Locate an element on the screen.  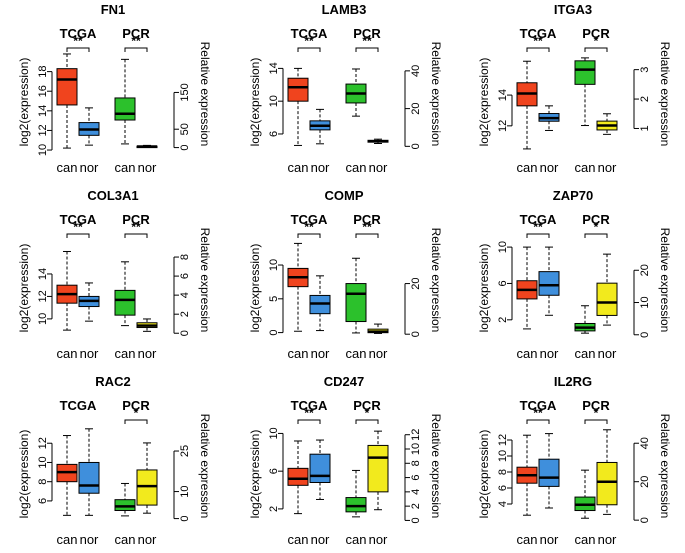
right-tick-label: 1 is located at coordinates (645, 128).